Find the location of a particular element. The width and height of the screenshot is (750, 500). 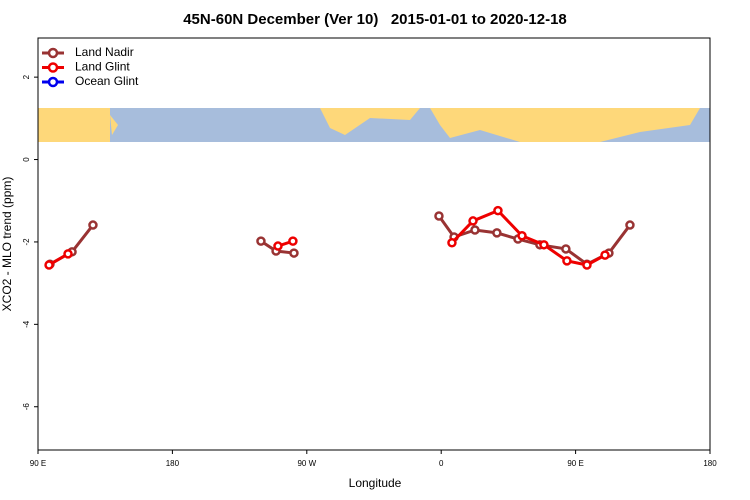

legend-label: Land Glint is located at coordinates (102, 67).